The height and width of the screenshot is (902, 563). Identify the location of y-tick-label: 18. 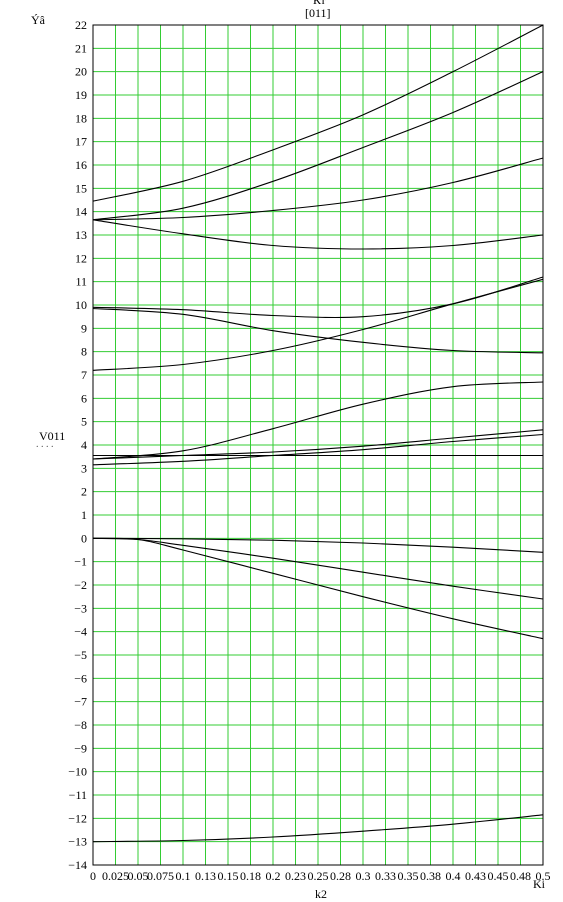
(81, 118).